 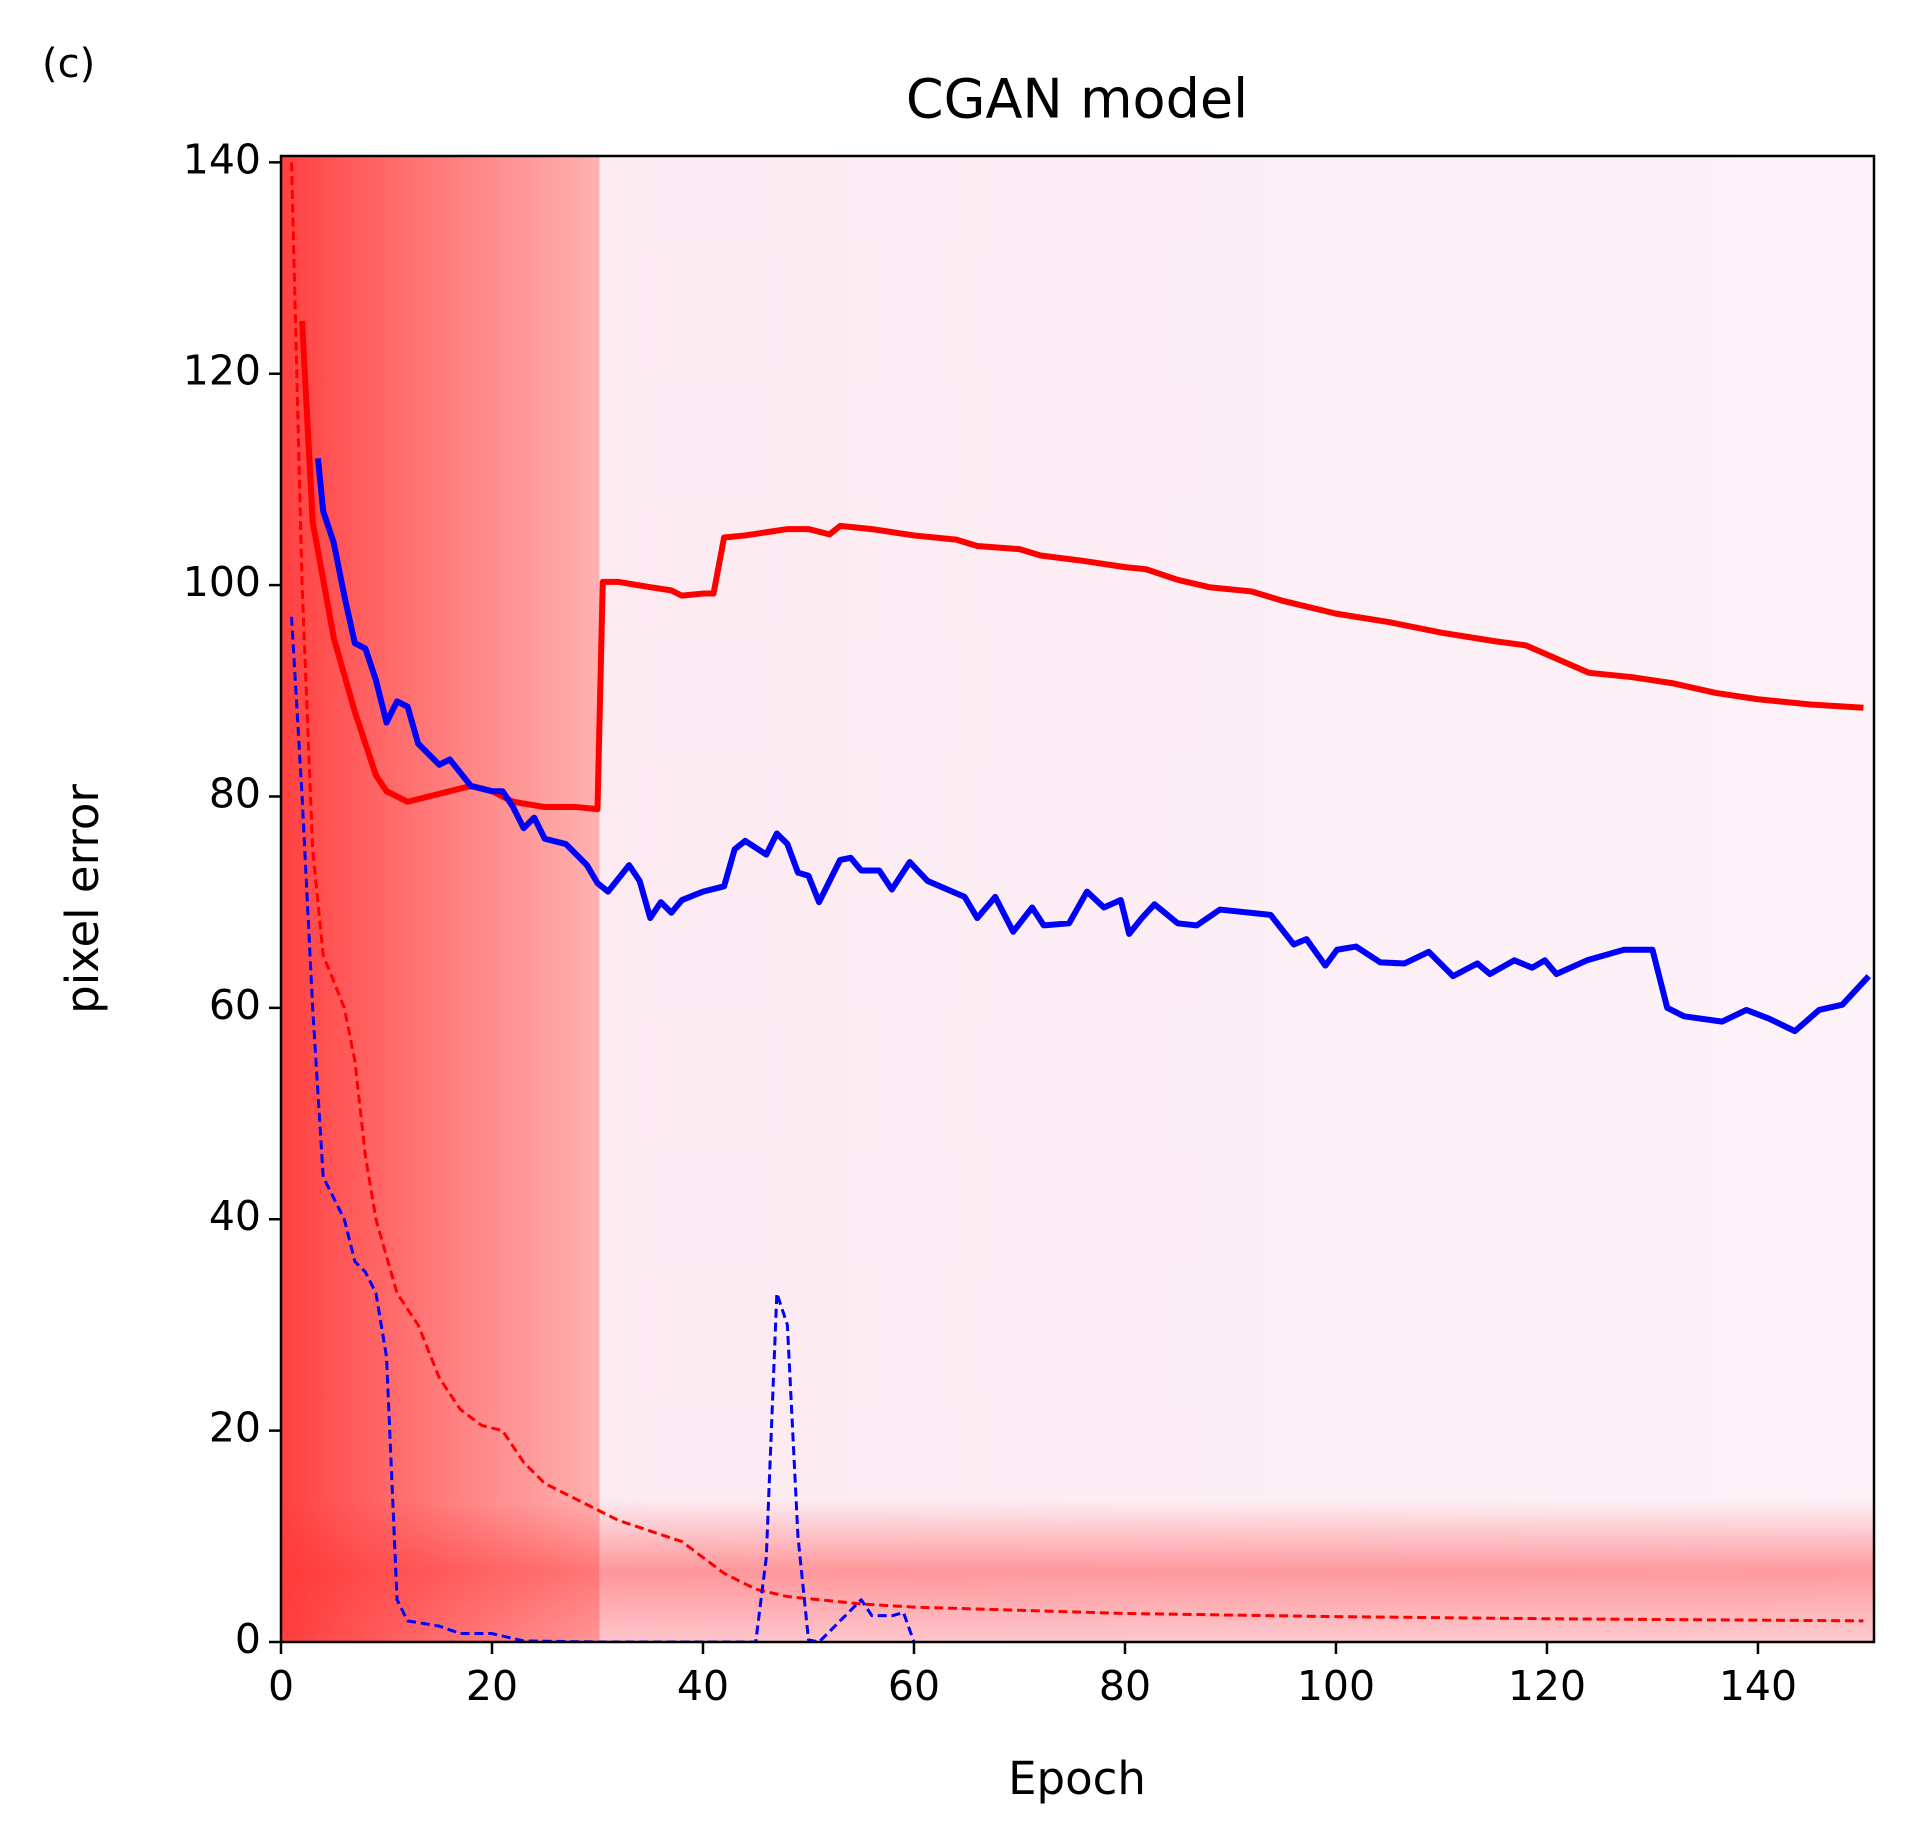 What do you see at coordinates (235, 1005) in the screenshot?
I see `y-tick-label: 60` at bounding box center [235, 1005].